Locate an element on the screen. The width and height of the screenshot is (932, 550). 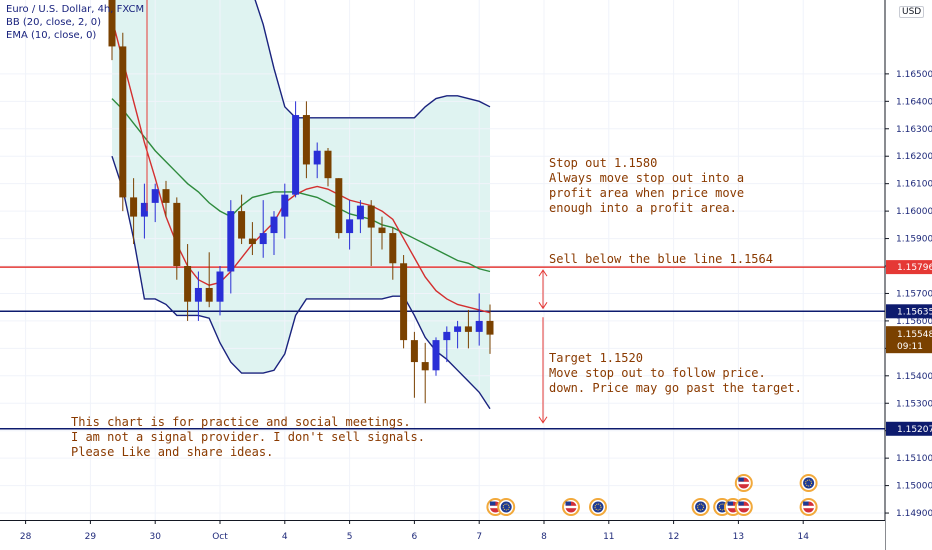
price-tick-label: 1.15600 is located at coordinates (914, 322).